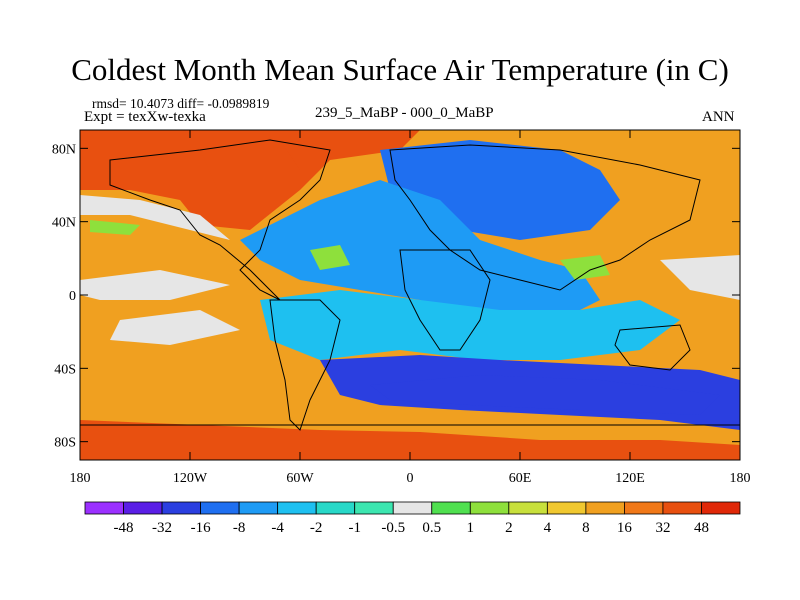 This screenshot has width=800, height=600. Describe the element at coordinates (410, 440) in the screenshot. I see `antarctic-warm-region` at that location.